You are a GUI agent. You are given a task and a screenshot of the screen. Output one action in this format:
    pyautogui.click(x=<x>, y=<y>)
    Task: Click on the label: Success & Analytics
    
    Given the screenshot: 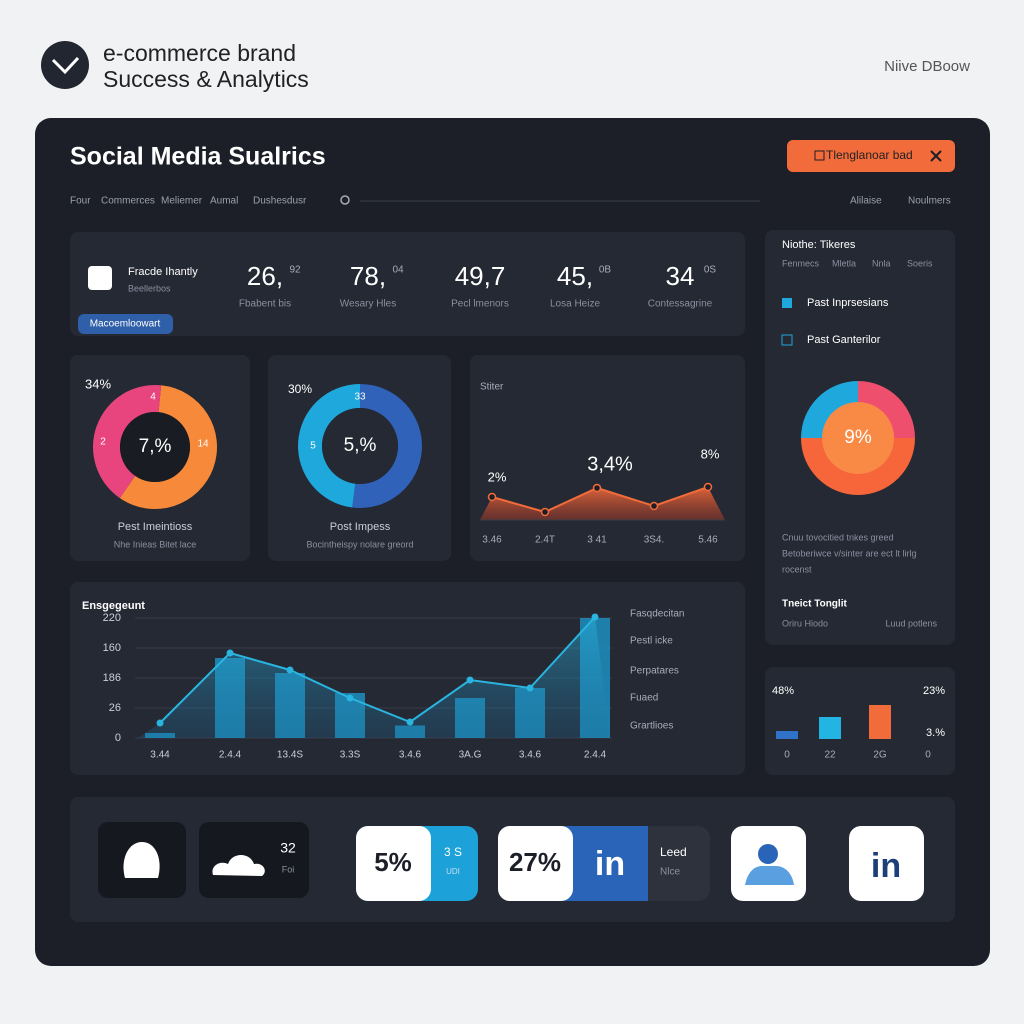 What is the action you would take?
    pyautogui.click(x=206, y=79)
    